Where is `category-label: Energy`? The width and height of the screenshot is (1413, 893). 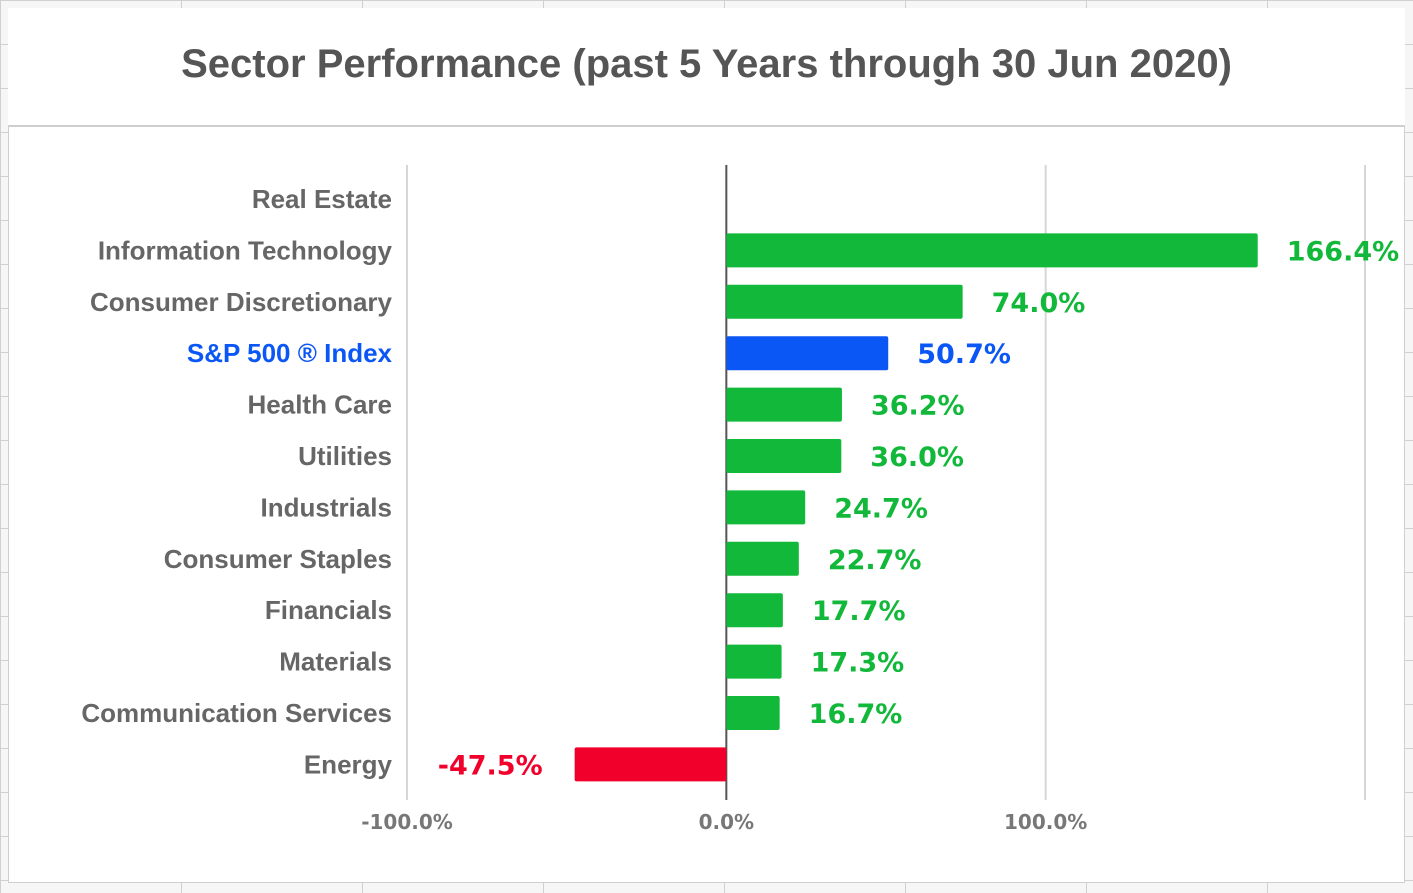 category-label: Energy is located at coordinates (348, 764).